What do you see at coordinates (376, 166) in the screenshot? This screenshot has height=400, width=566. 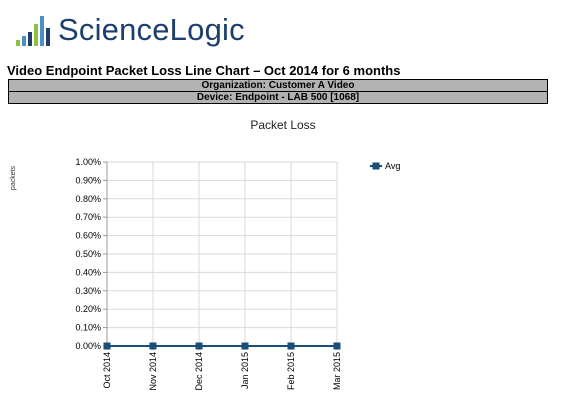 I see `legend-swatch-marker` at bounding box center [376, 166].